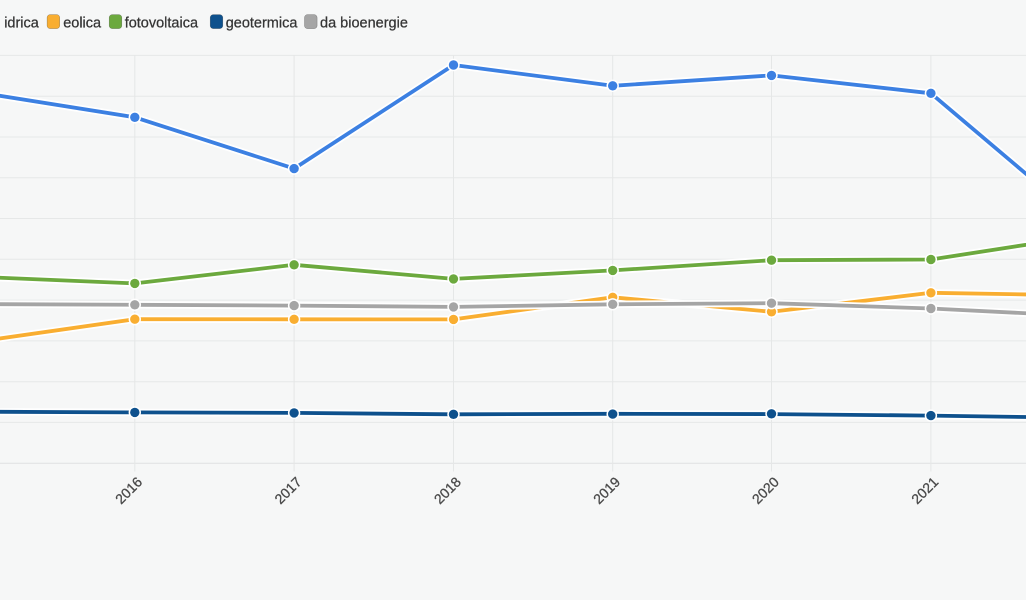 The width and height of the screenshot is (1026, 600). I want to click on svg-text: idrica, so click(22, 24).